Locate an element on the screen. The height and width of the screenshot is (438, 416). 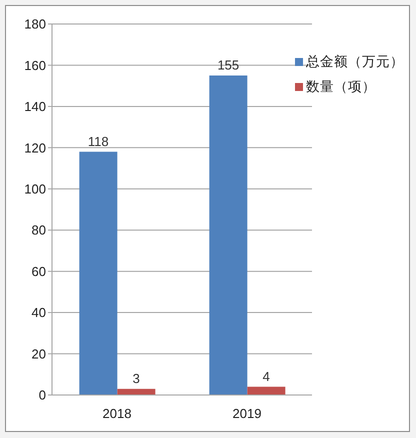
y-tick-label: 140 is located at coordinates (35, 106).